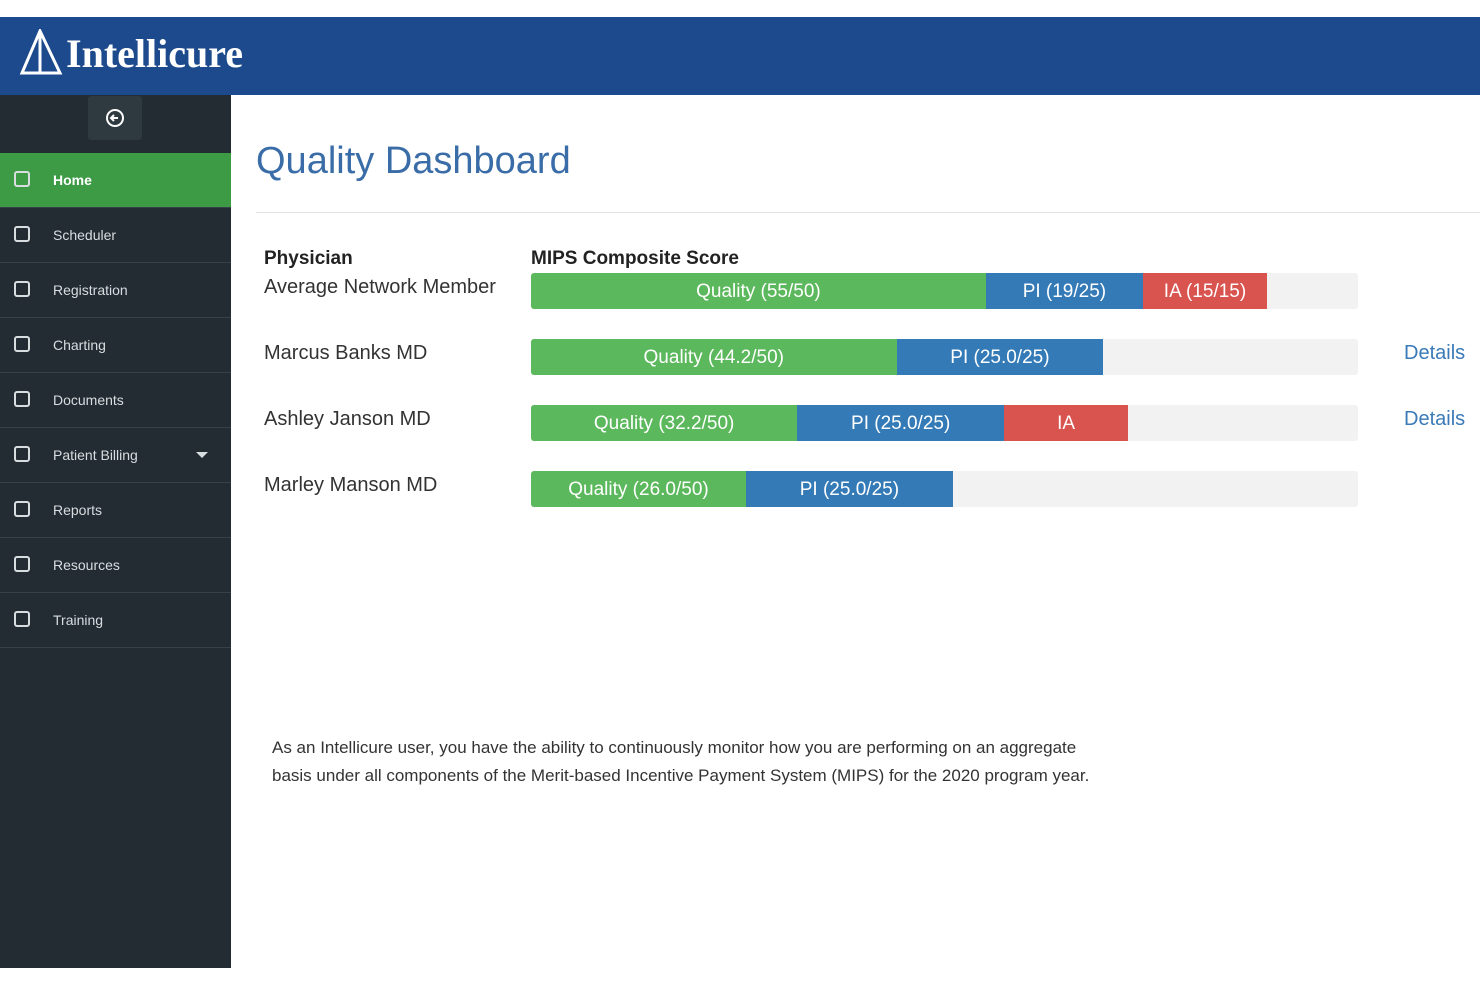  What do you see at coordinates (115, 510) in the screenshot?
I see `nav-item: Reports` at bounding box center [115, 510].